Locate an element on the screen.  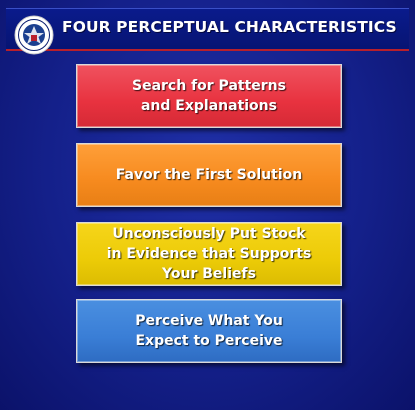
characteristic-box-first-solution: Favor the First Solution is located at coordinates (209, 175).